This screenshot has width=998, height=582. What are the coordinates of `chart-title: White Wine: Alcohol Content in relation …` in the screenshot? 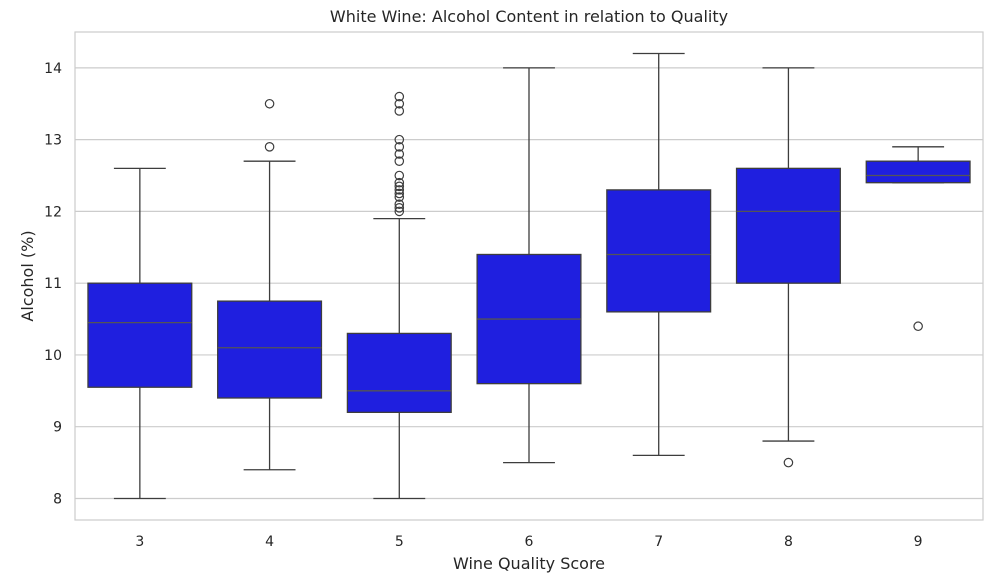 It's located at (529, 16).